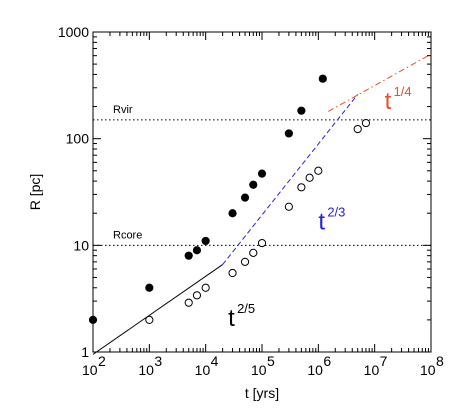  I want to click on y-tick-label: 1000, so click(73, 32).